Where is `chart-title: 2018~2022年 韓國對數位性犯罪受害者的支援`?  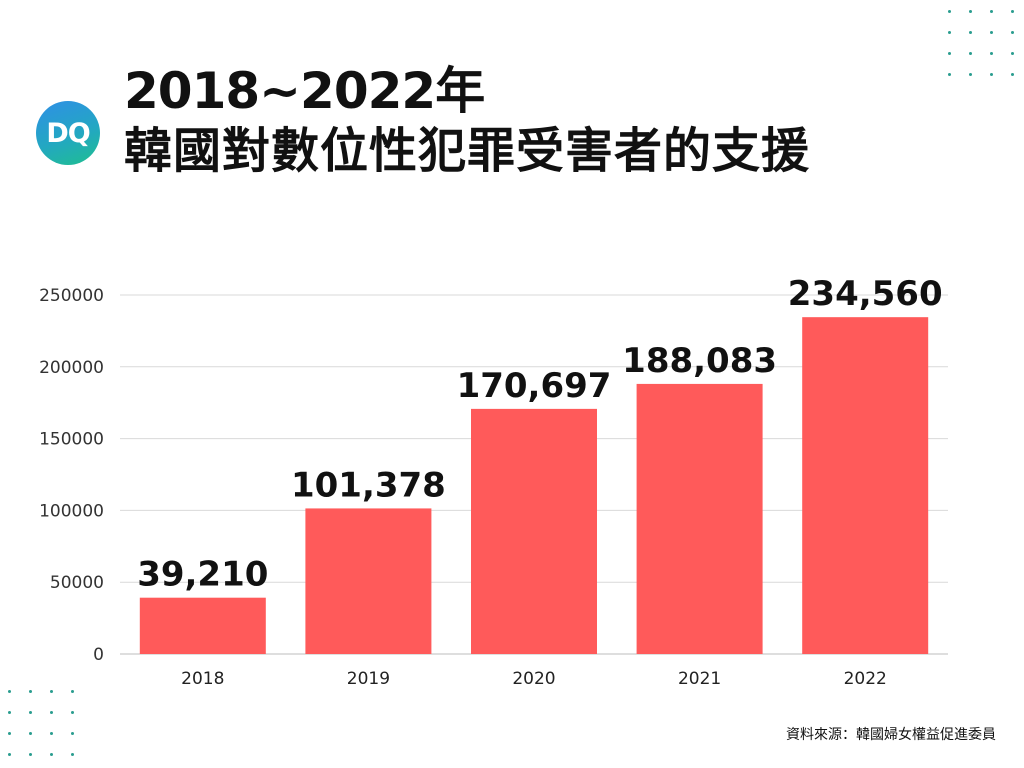 chart-title: 2018~2022年 韓國對數位性犯罪受害者的支援 is located at coordinates (467, 122).